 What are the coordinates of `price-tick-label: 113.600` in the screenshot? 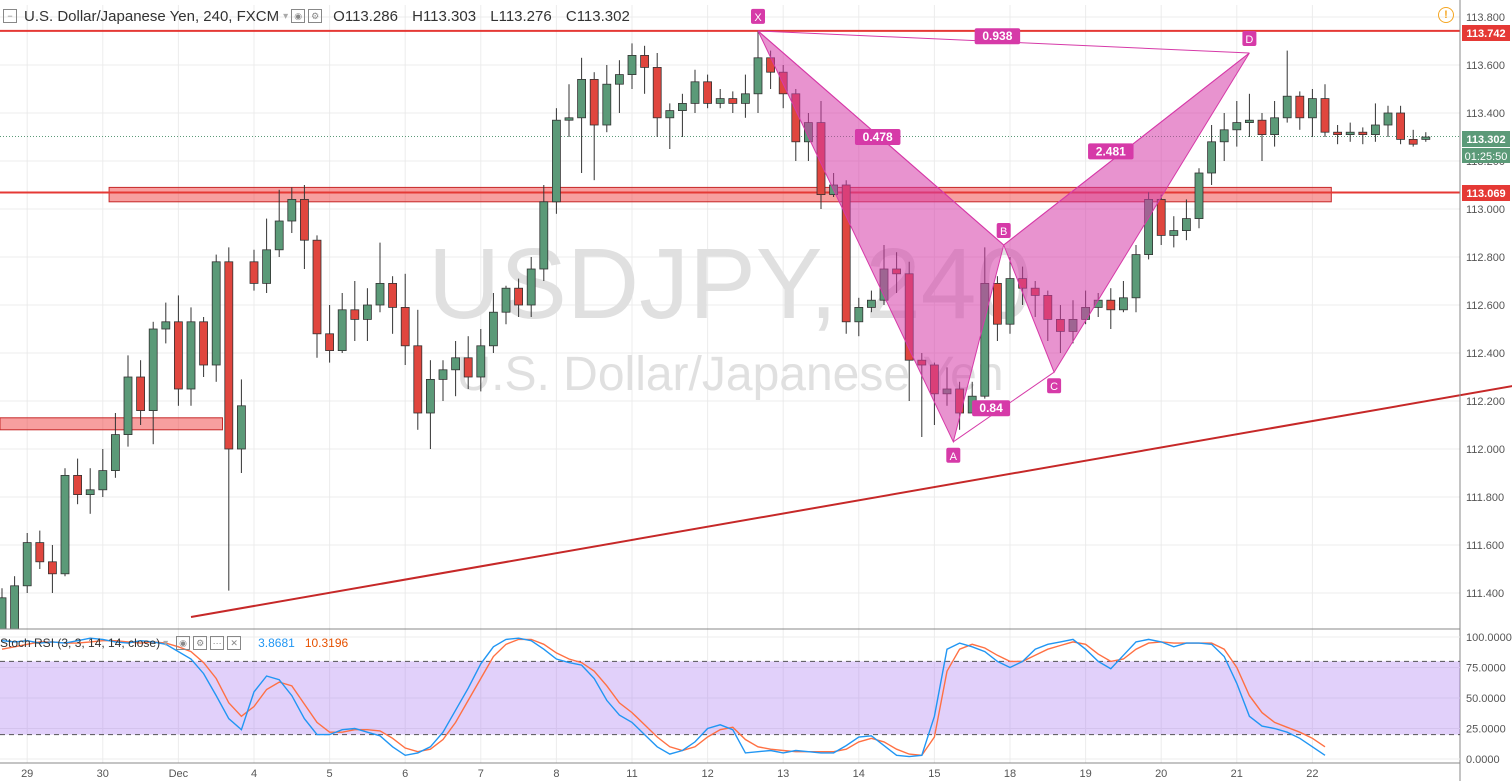 It's located at (1485, 66).